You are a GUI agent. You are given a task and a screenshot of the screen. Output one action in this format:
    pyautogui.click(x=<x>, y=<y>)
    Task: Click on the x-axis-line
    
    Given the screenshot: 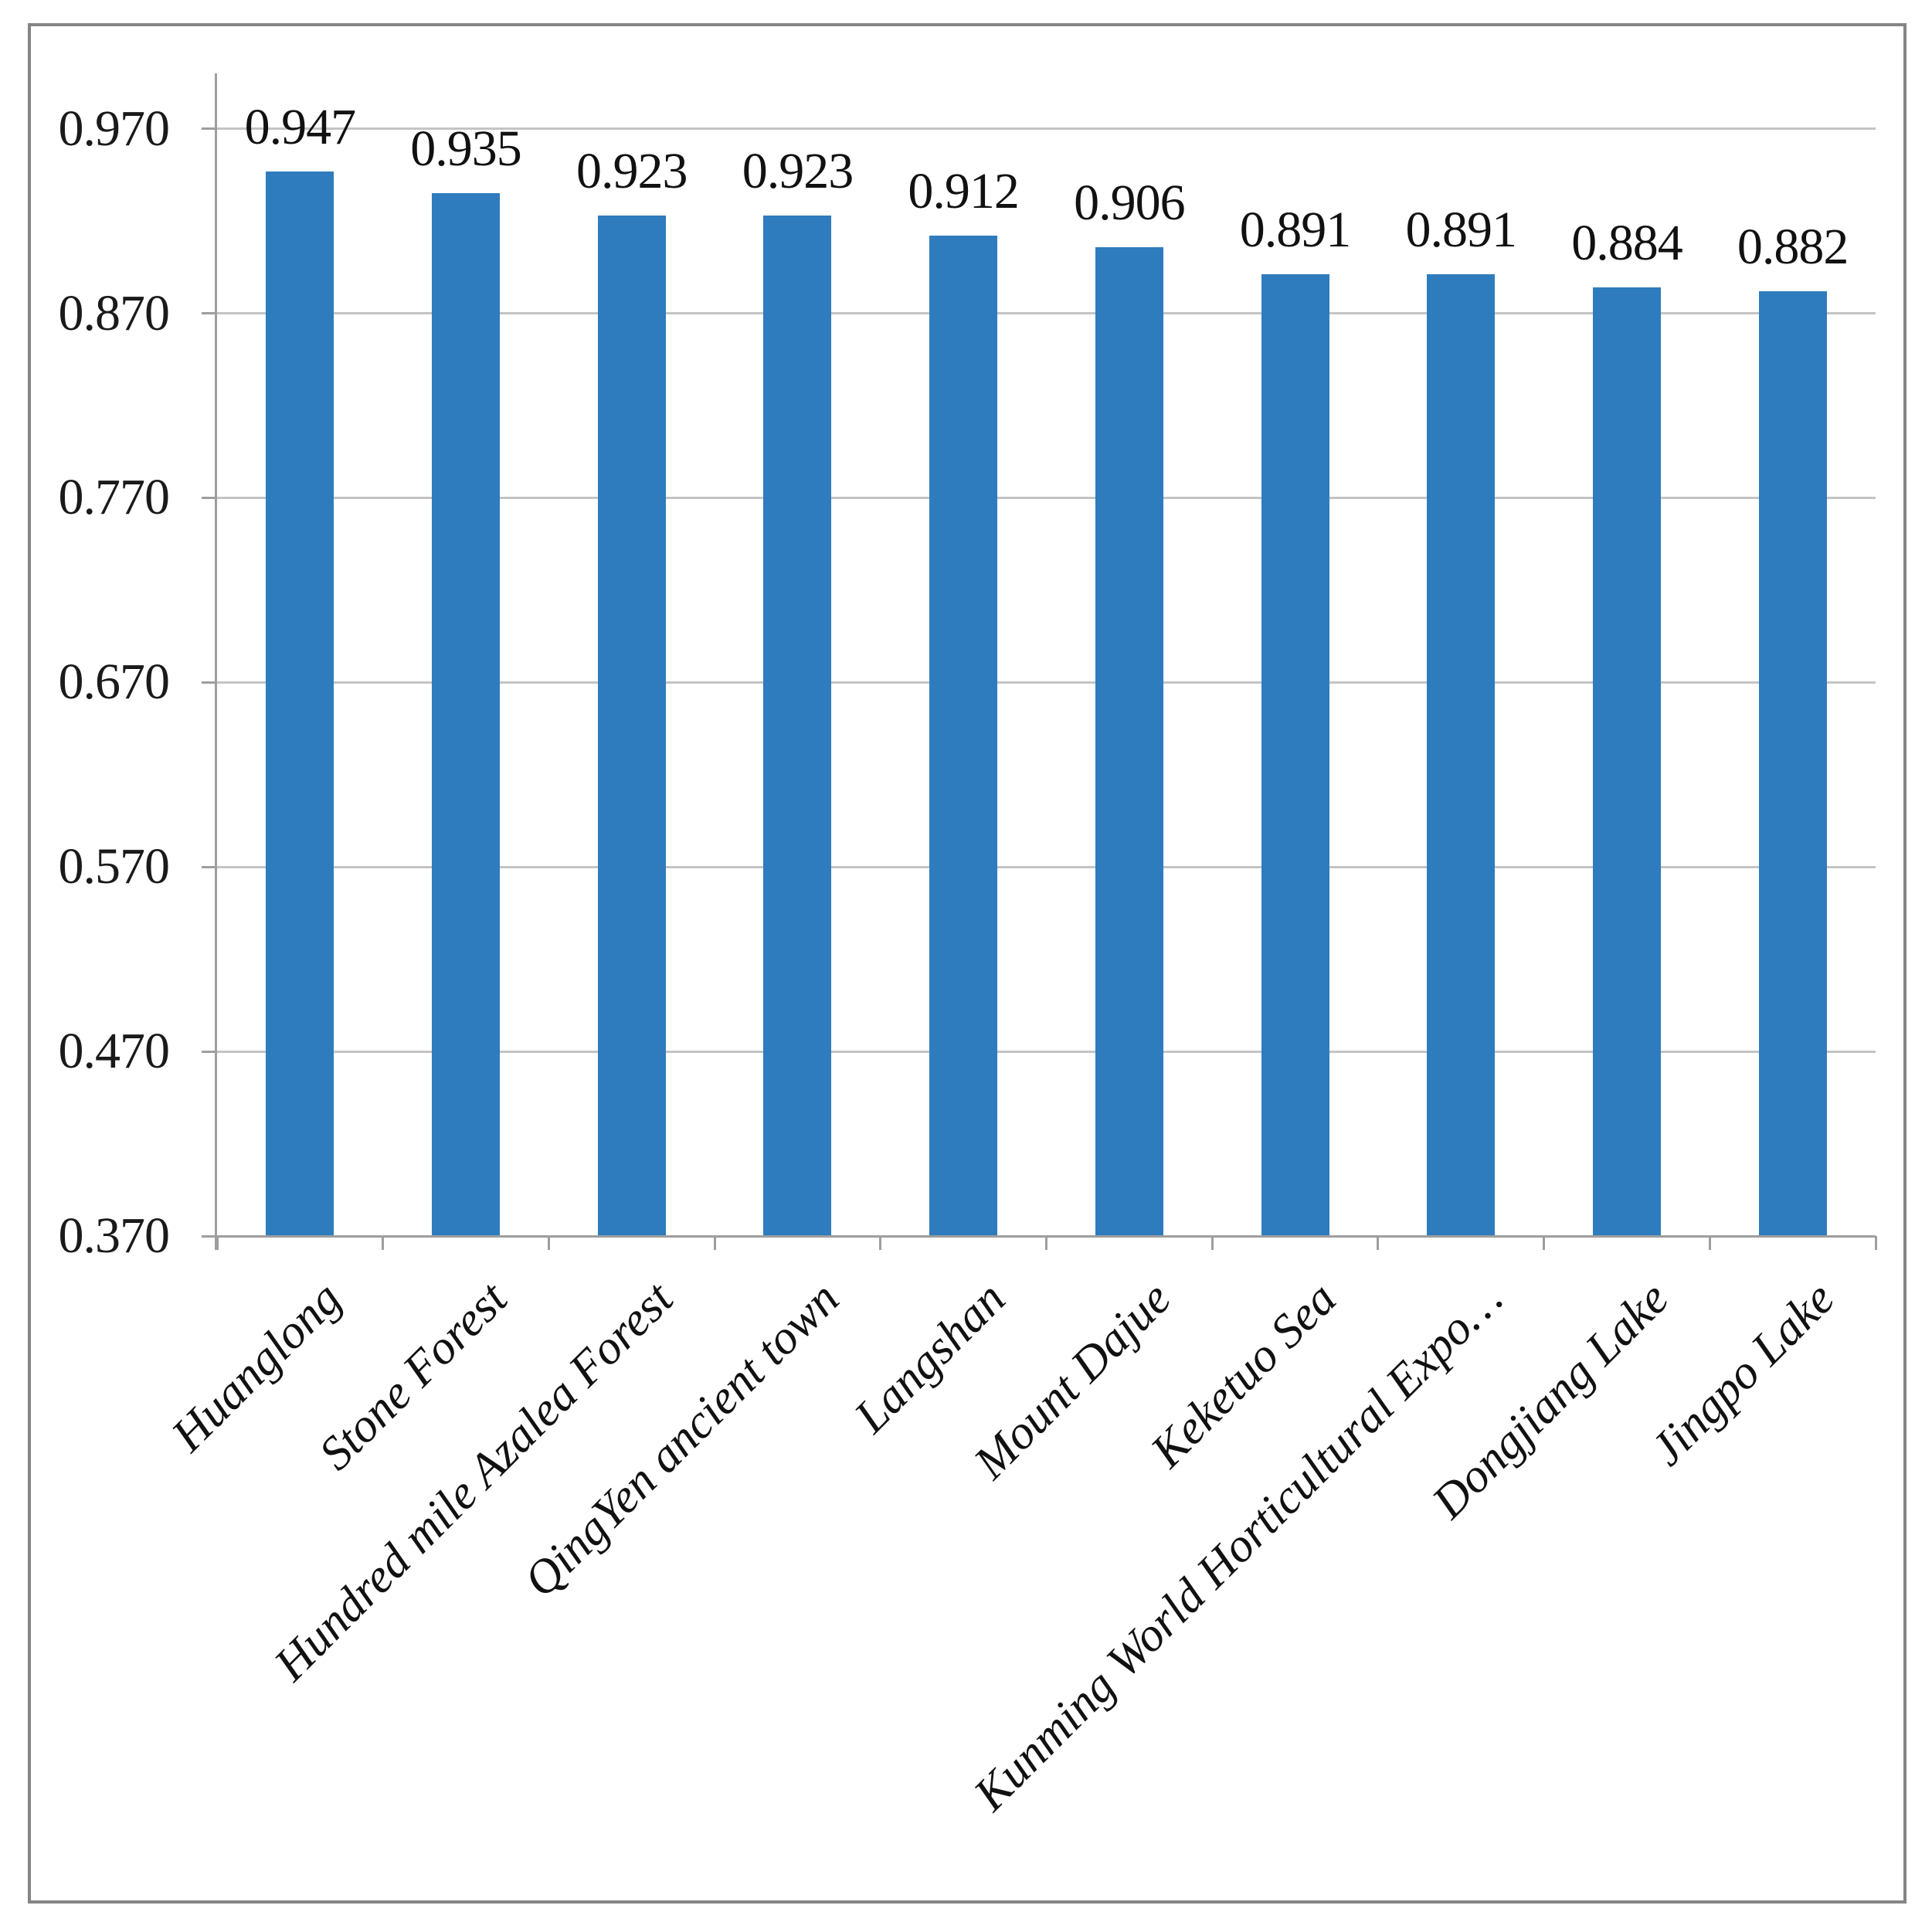 What is the action you would take?
    pyautogui.click(x=1047, y=1236)
    